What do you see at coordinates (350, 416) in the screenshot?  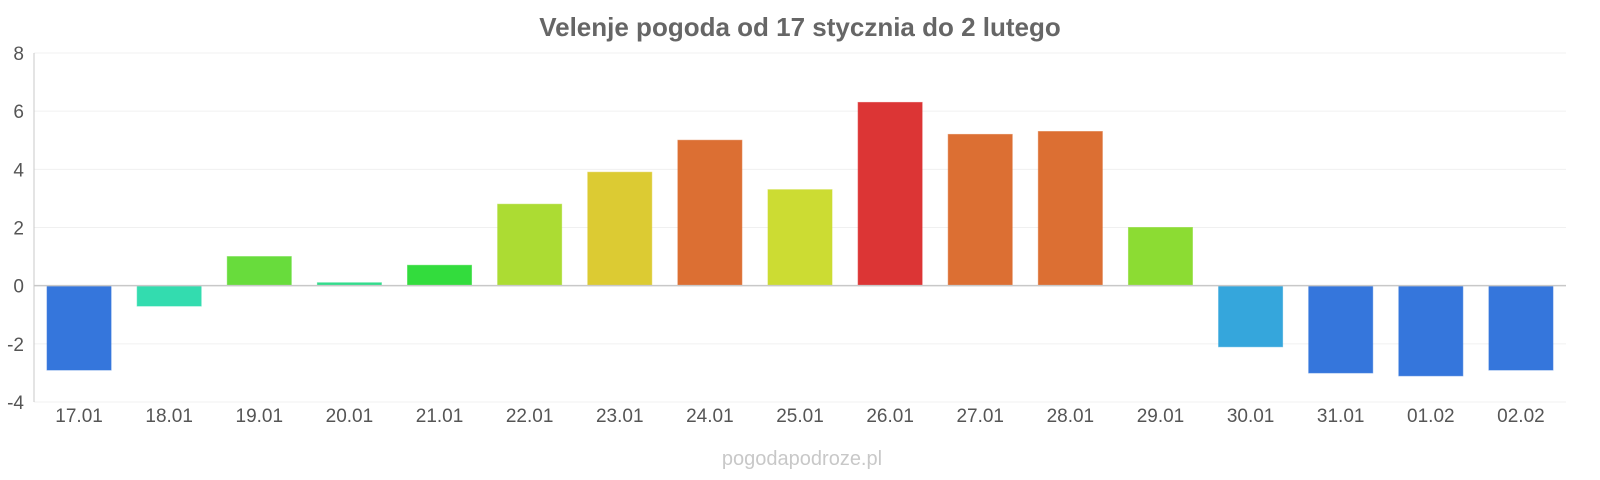 I see `x-tick-label: 20.01` at bounding box center [350, 416].